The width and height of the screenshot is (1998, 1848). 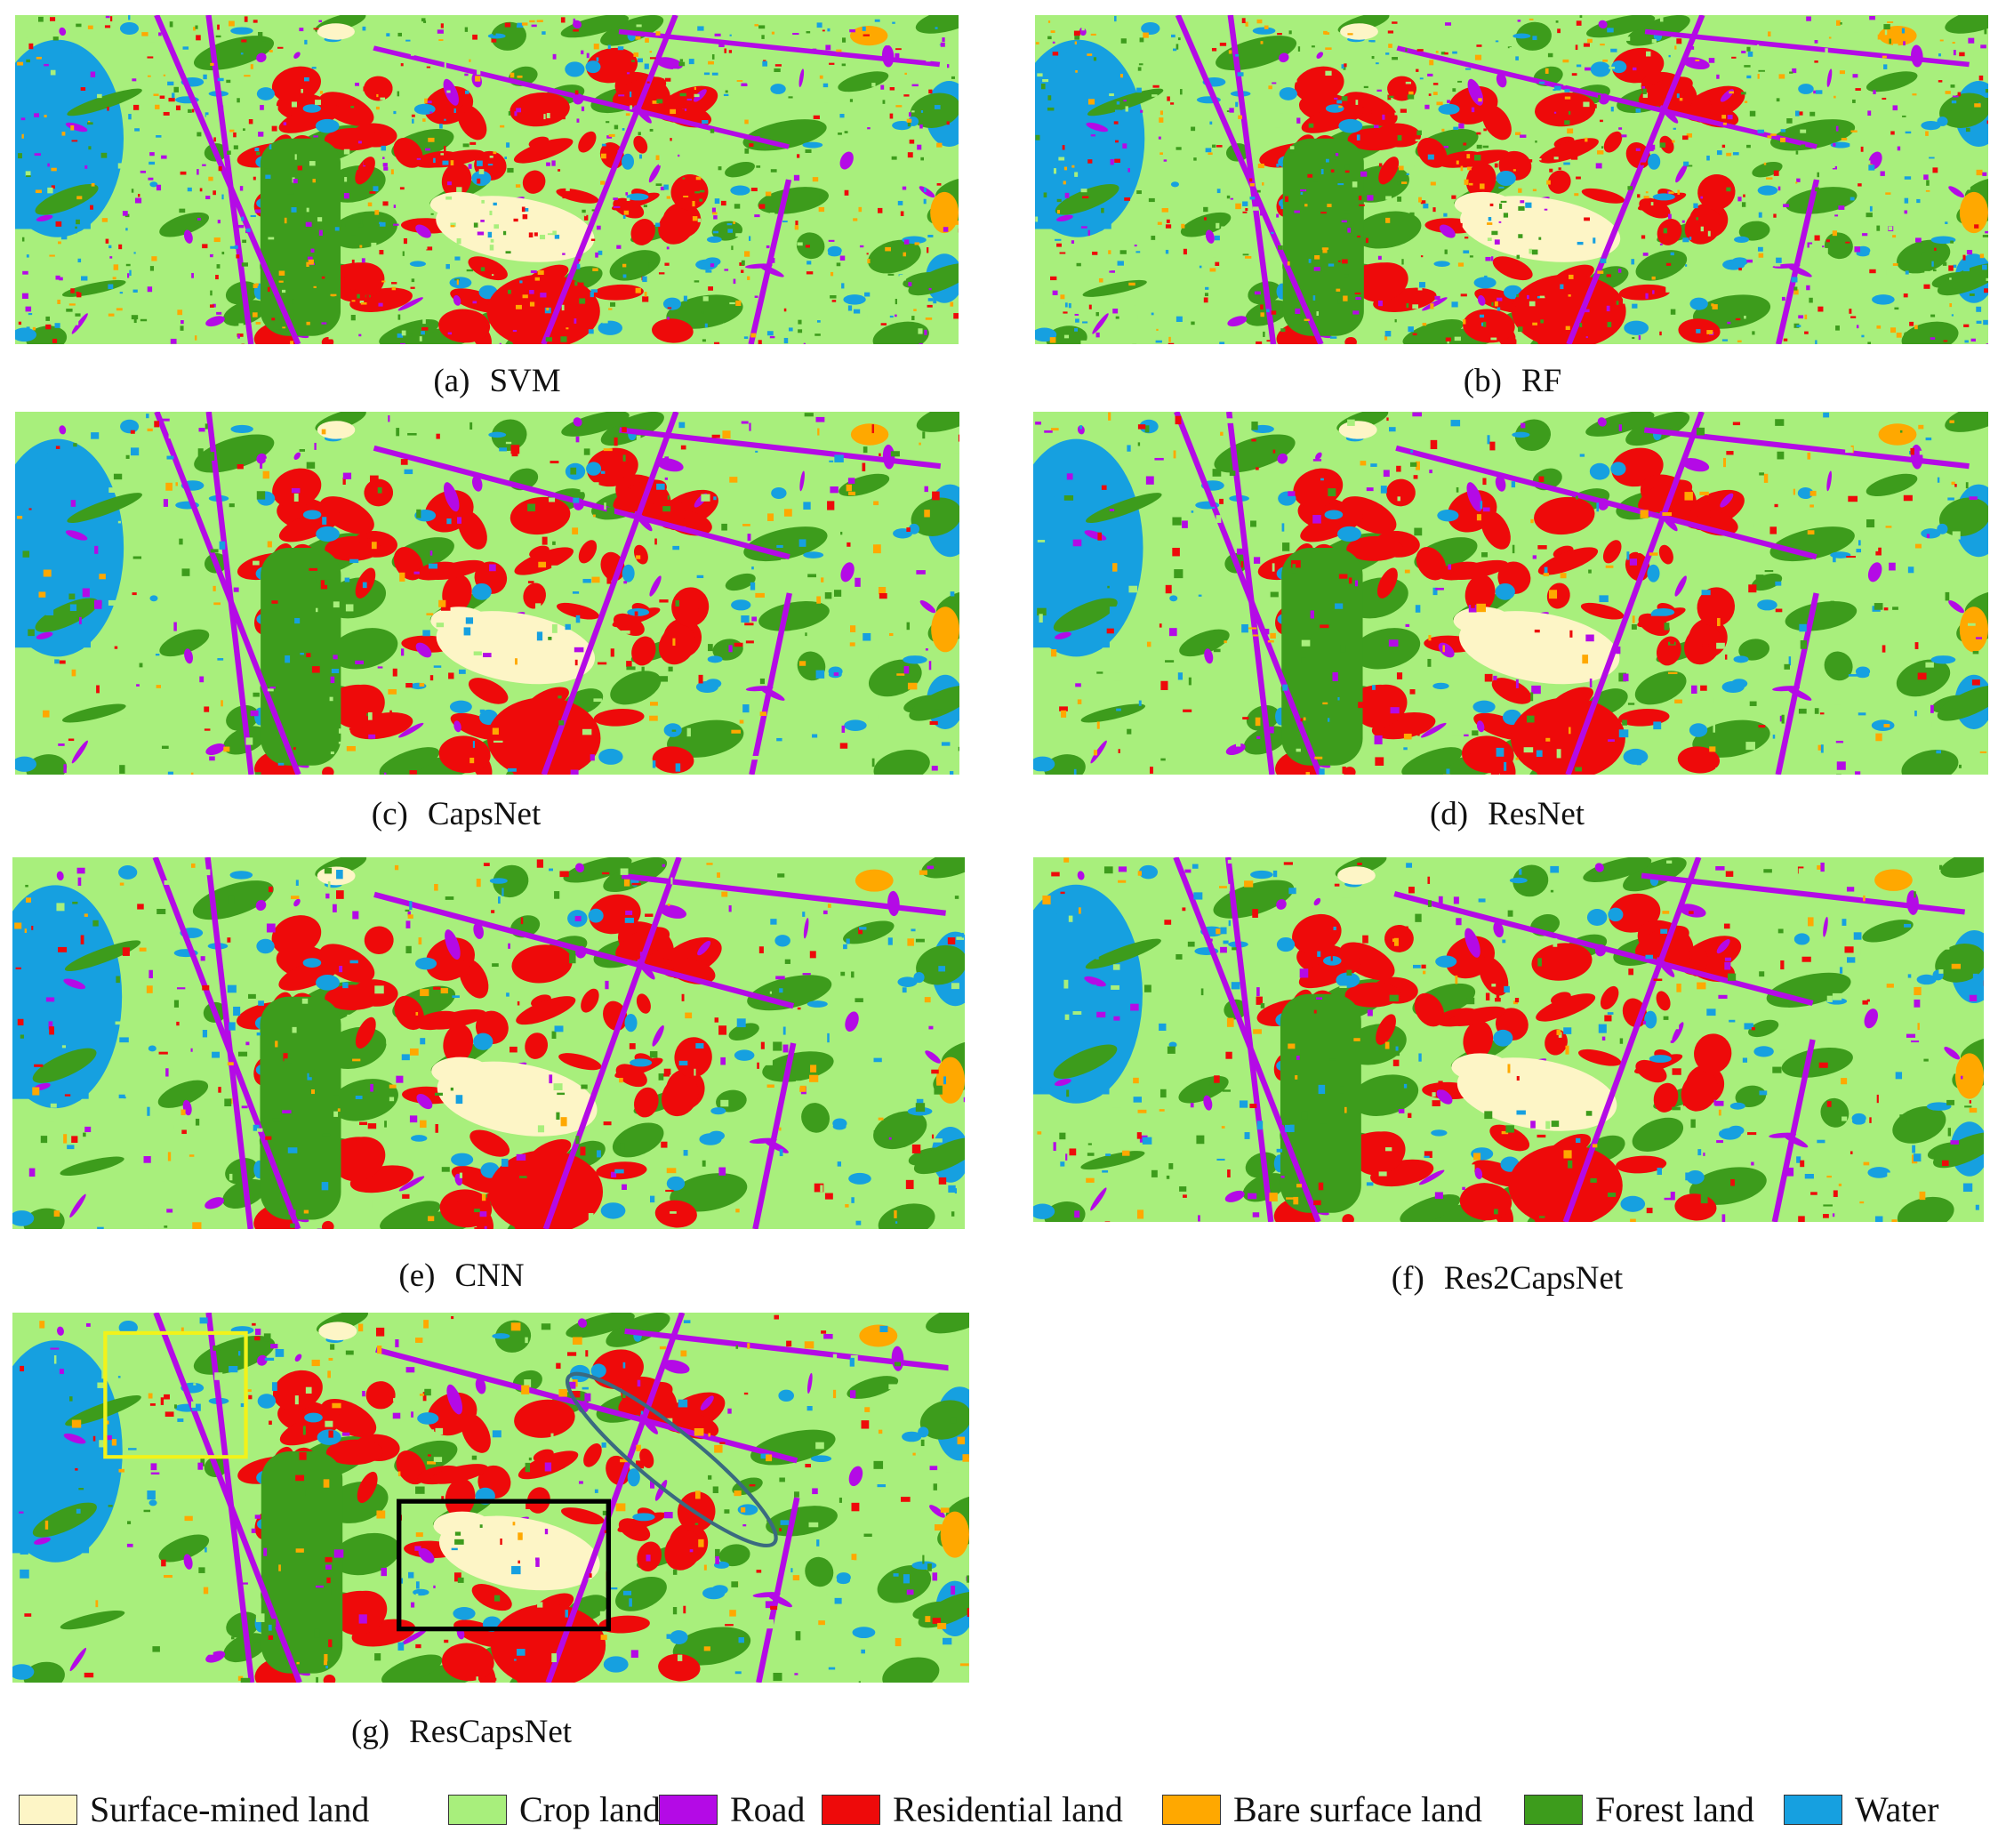 What do you see at coordinates (1806, 448) in the screenshot?
I see `map-road` at bounding box center [1806, 448].